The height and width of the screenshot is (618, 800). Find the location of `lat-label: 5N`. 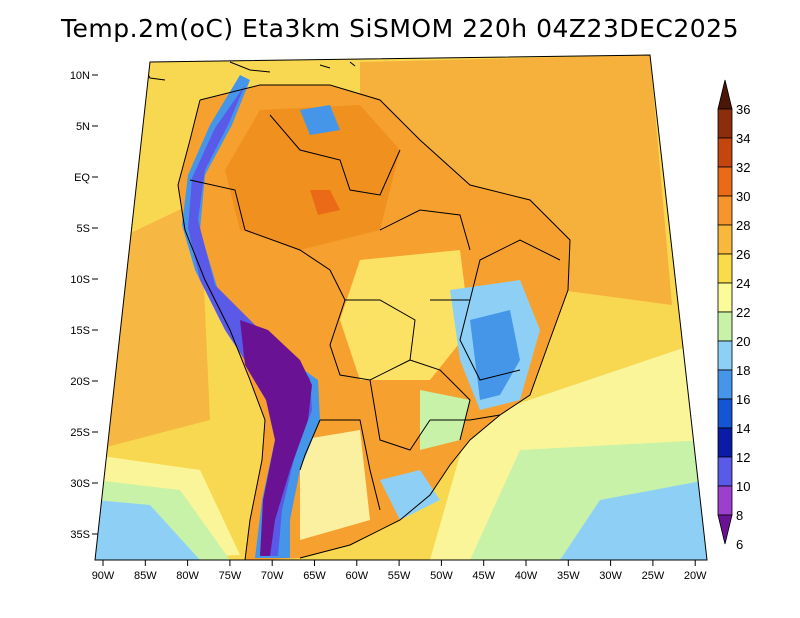

lat-label: 5N is located at coordinates (83, 127).